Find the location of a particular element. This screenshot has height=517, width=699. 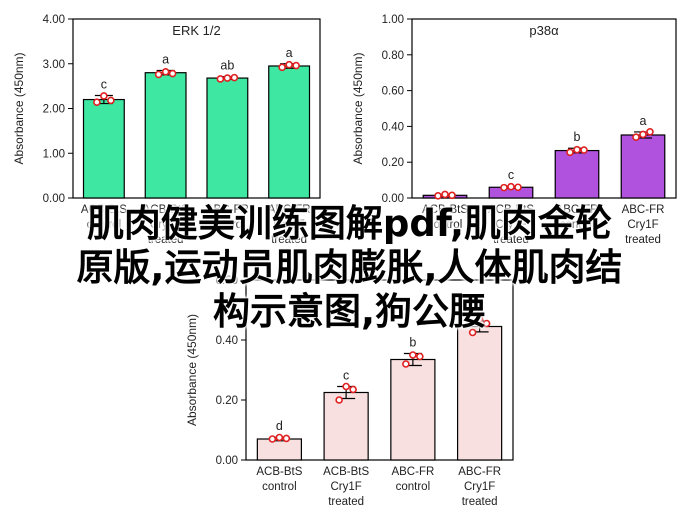

overlay-text-line-2: 原版,运动员肌肉膨胀,人体肌肉结 is located at coordinates (349, 267).